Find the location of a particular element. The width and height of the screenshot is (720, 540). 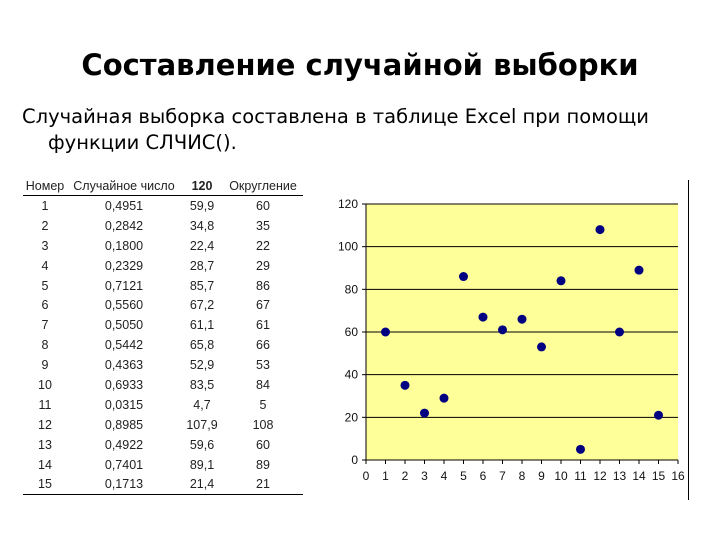

cell-scaled: 59,9 is located at coordinates (202, 205).